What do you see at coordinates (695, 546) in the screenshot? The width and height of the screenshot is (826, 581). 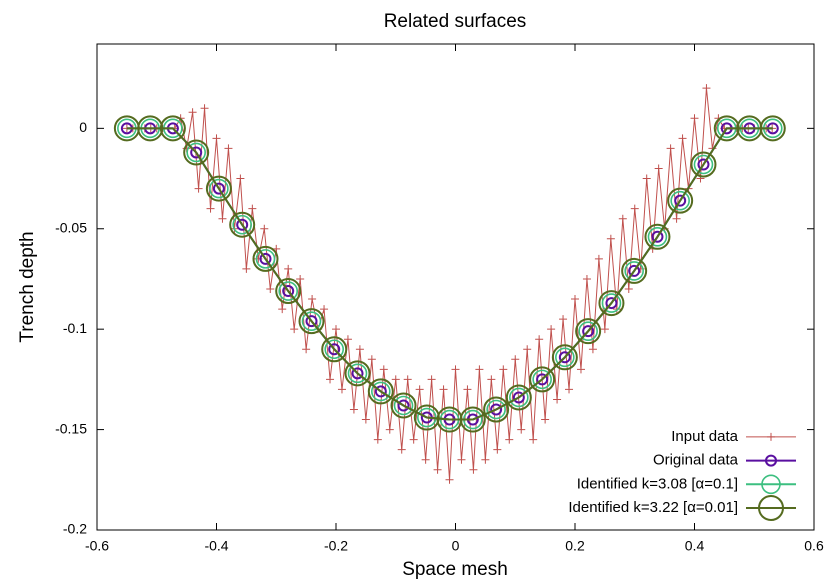 I see `x-tick-label: 0.4` at bounding box center [695, 546].